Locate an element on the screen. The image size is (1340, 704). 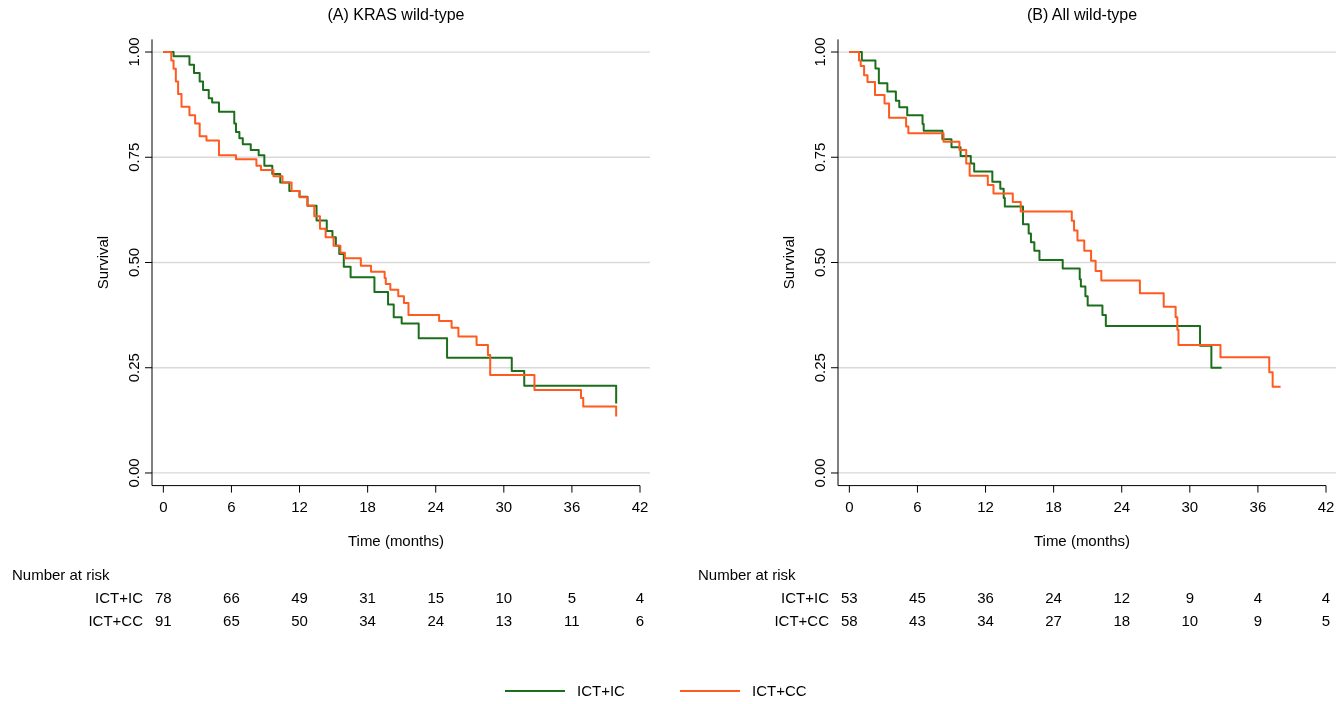
chart-title: (A) KRAS wild-type is located at coordinates (396, 14).